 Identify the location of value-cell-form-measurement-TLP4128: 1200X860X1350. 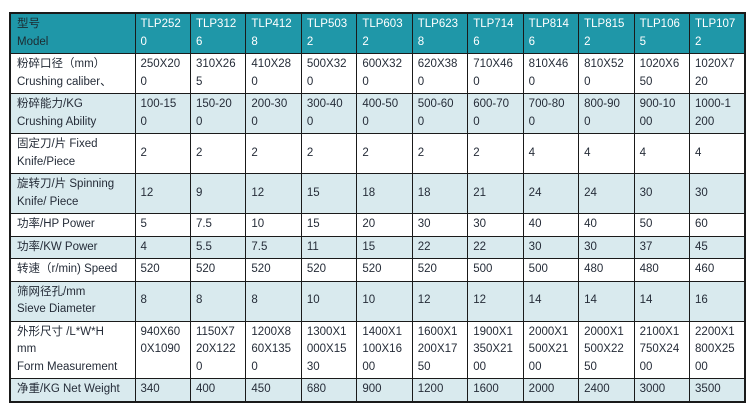
(273, 349).